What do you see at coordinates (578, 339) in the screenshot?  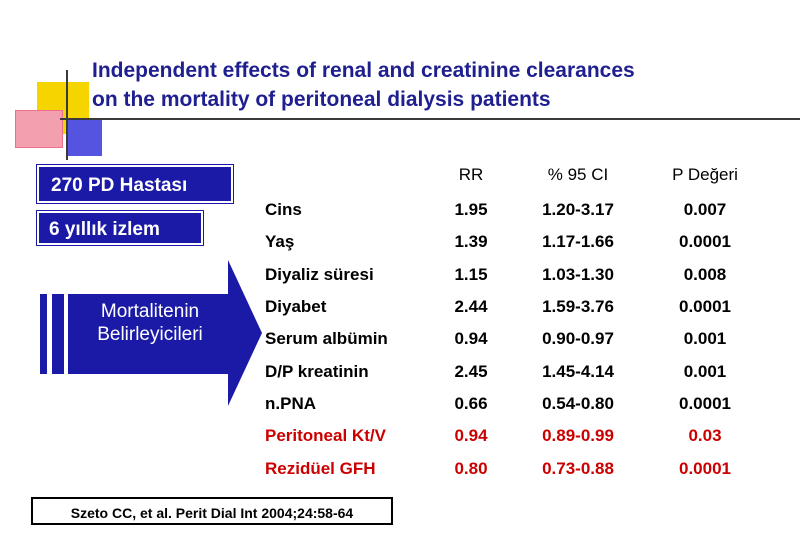 I see `ci-cell: 0.90-0.97` at bounding box center [578, 339].